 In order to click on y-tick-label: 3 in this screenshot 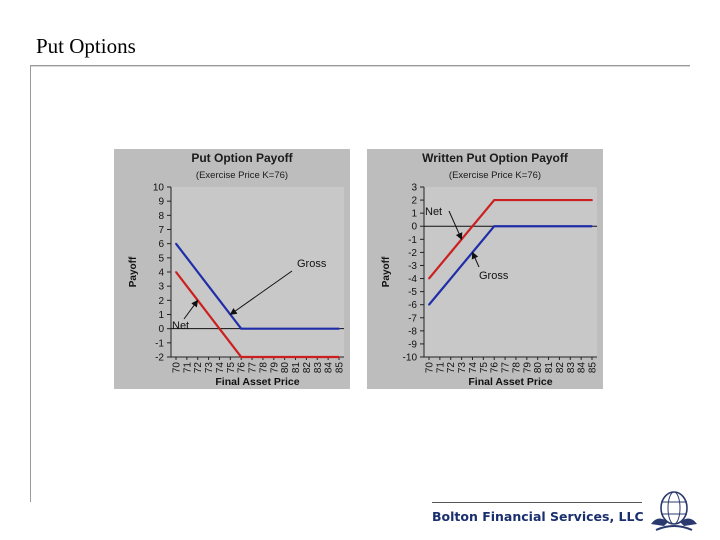, I will do `click(414, 188)`.